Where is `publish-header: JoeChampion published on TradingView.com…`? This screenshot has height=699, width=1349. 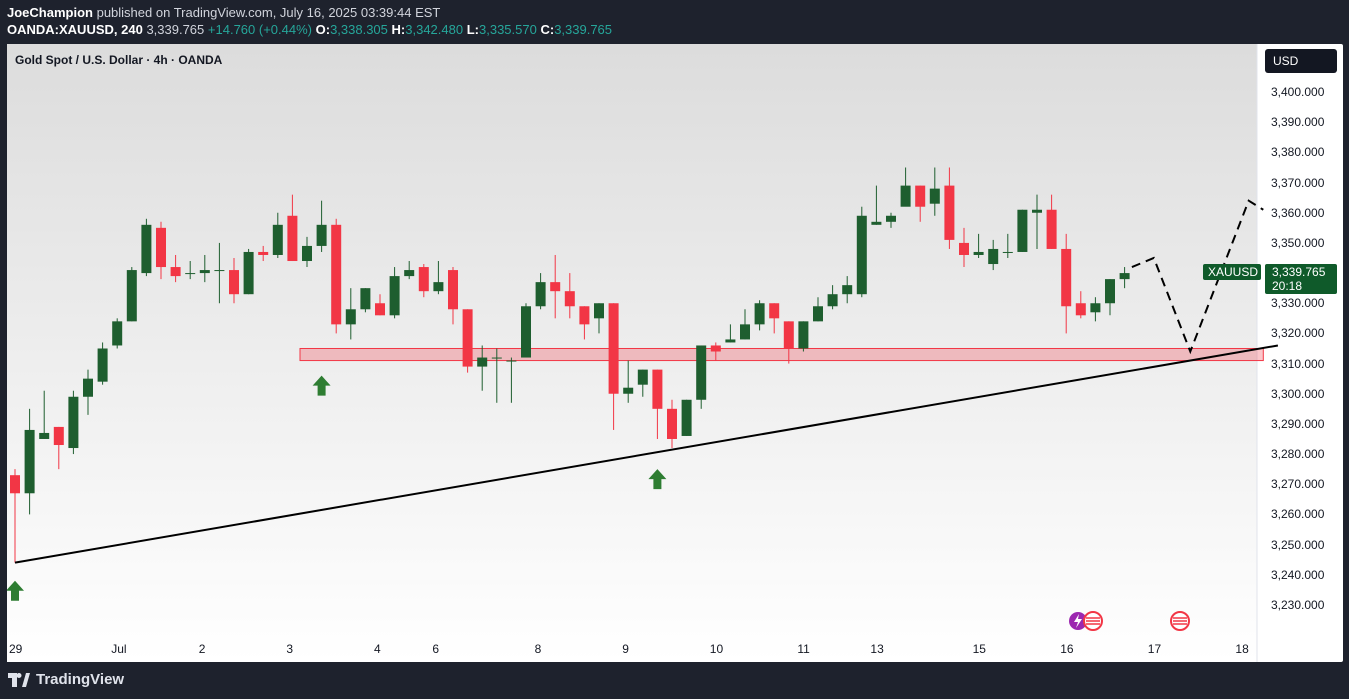
publish-header: JoeChampion published on TradingView.com… is located at coordinates (674, 22).